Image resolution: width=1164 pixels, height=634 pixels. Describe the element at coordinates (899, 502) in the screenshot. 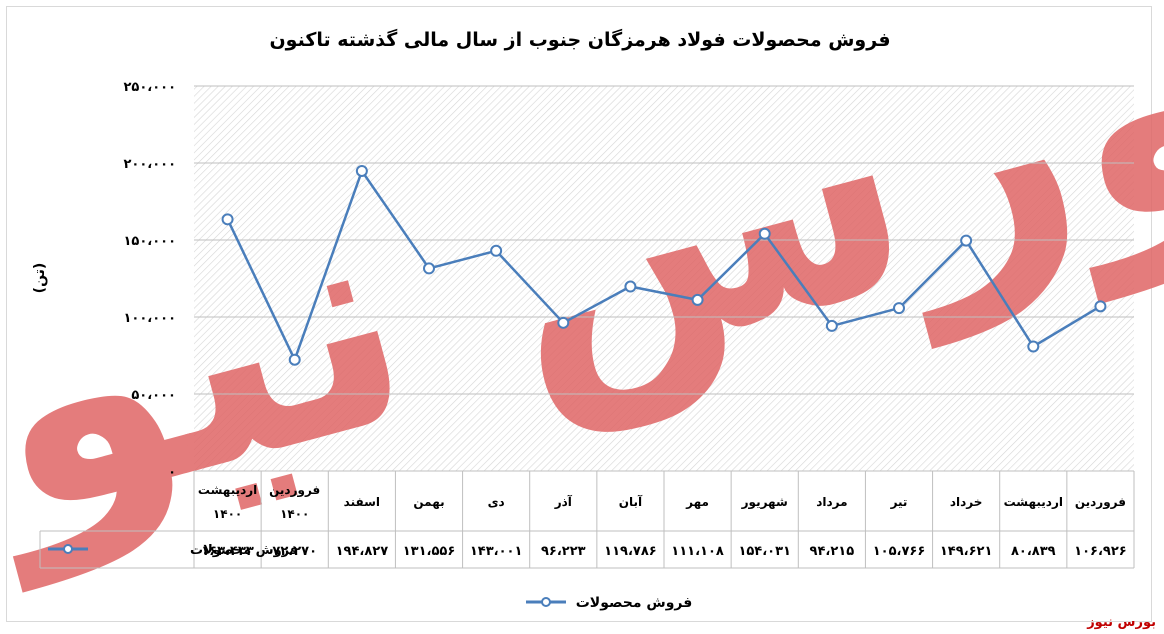

I see `category-label: تیر` at that location.